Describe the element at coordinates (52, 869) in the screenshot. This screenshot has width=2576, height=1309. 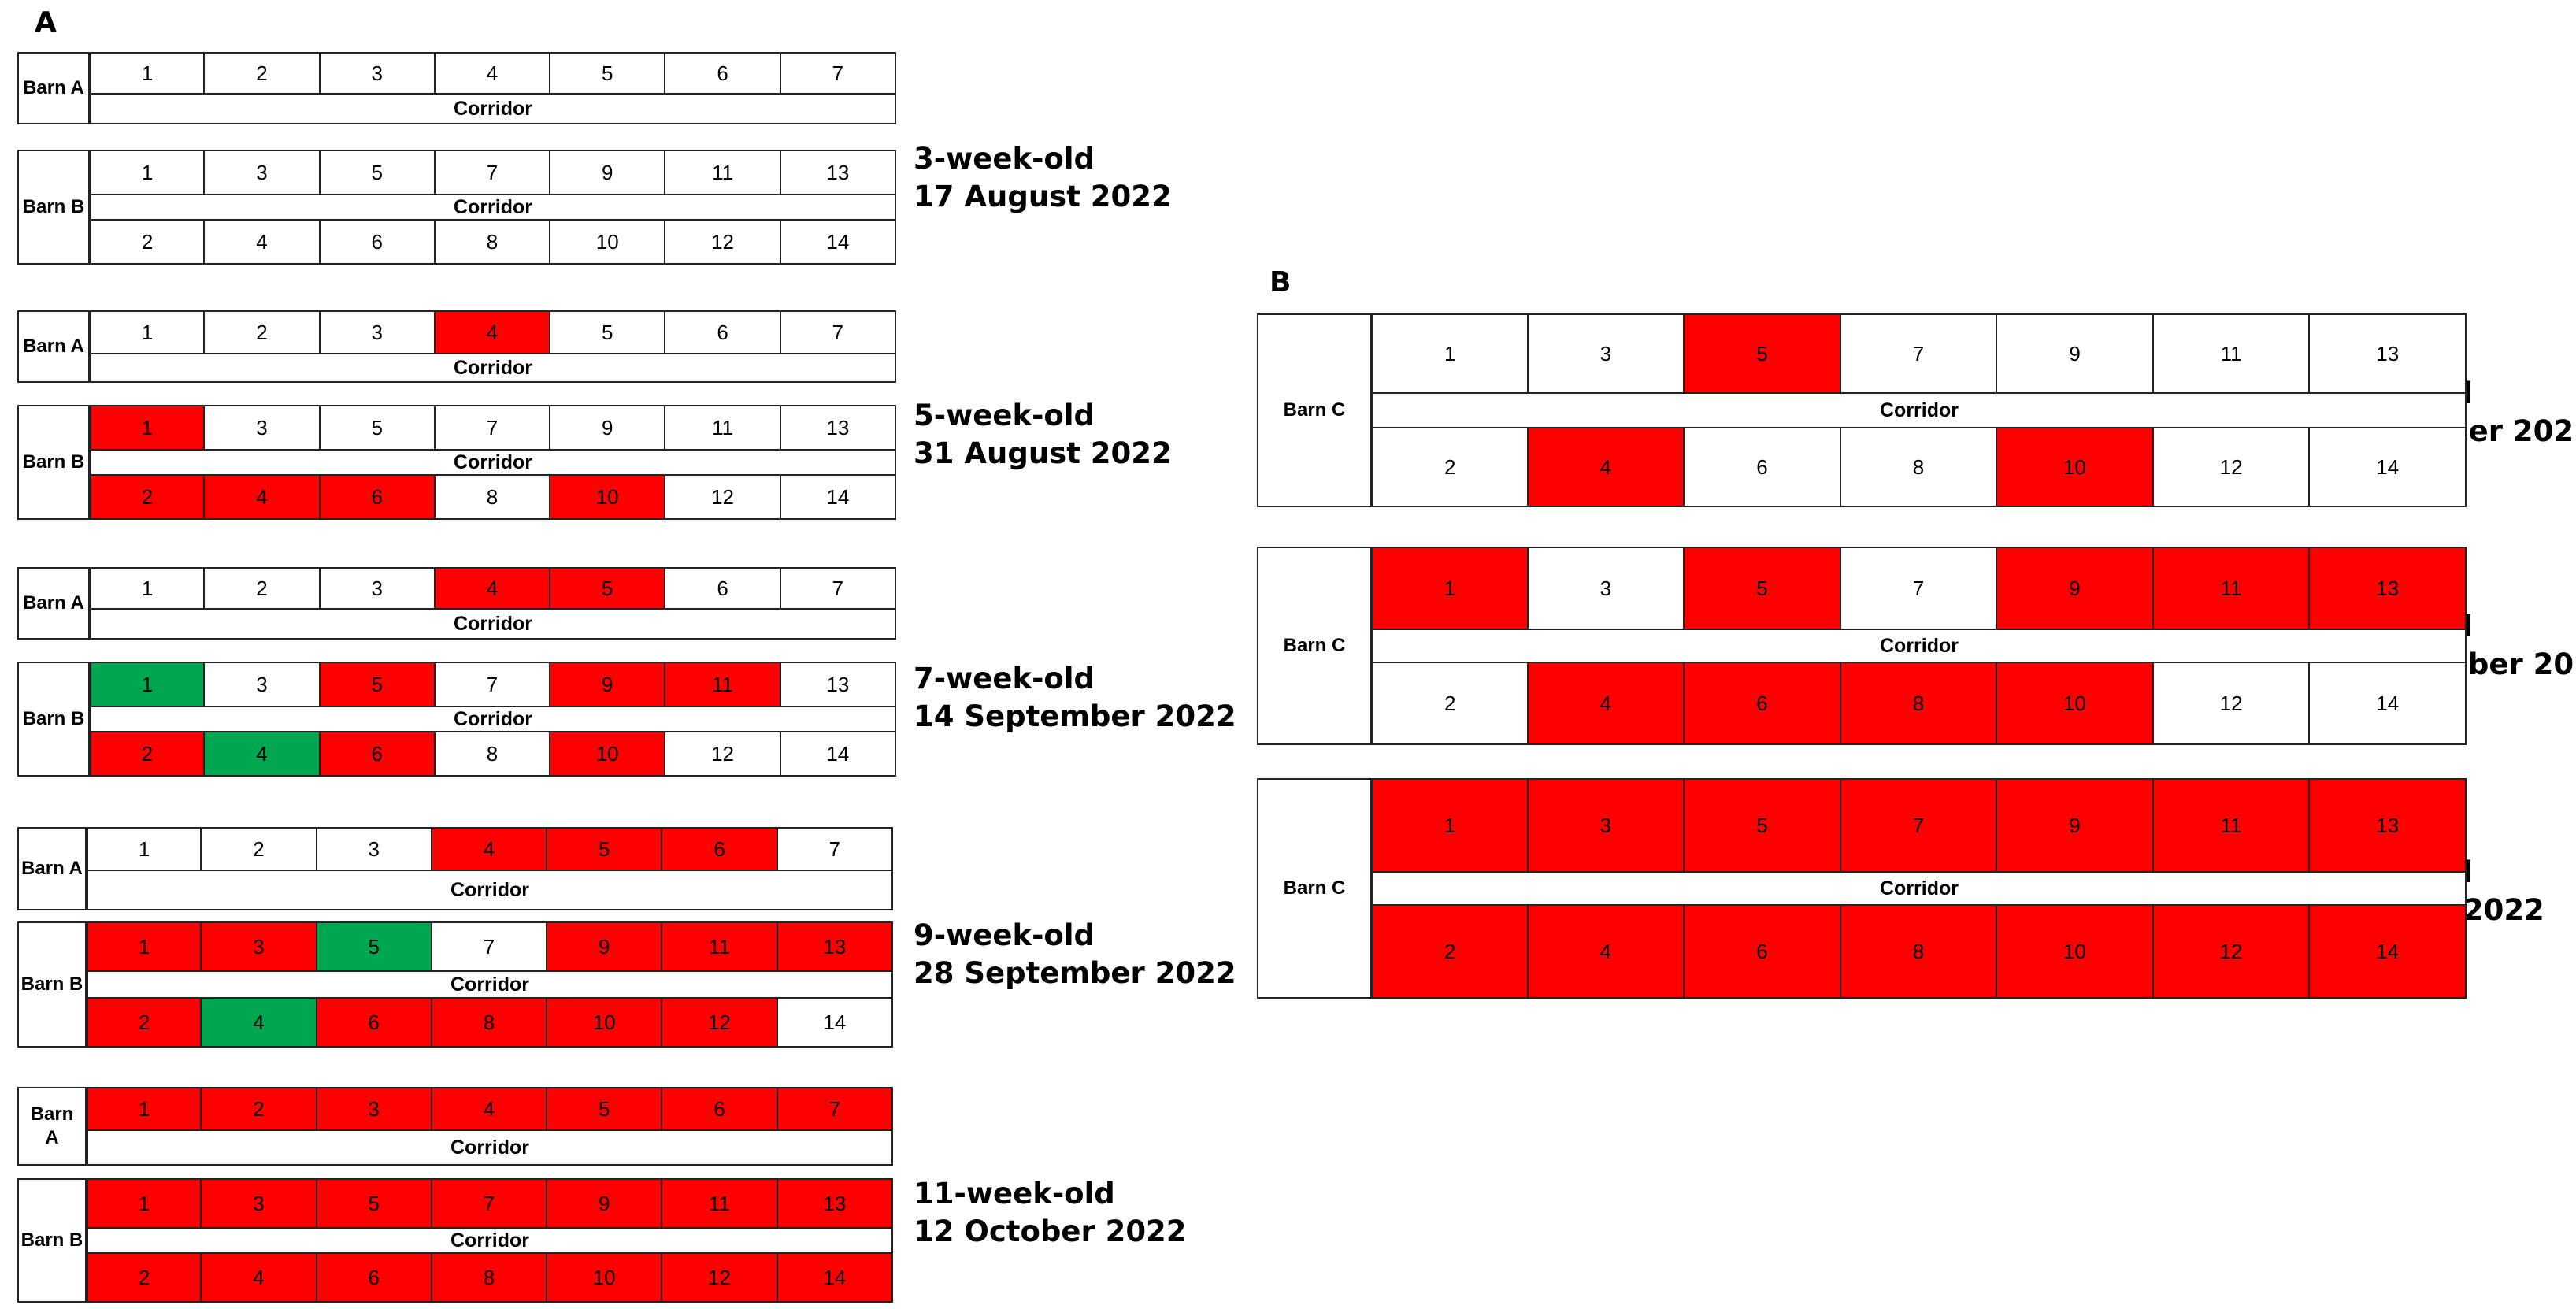
I see `barn-label: Barn A` at that location.